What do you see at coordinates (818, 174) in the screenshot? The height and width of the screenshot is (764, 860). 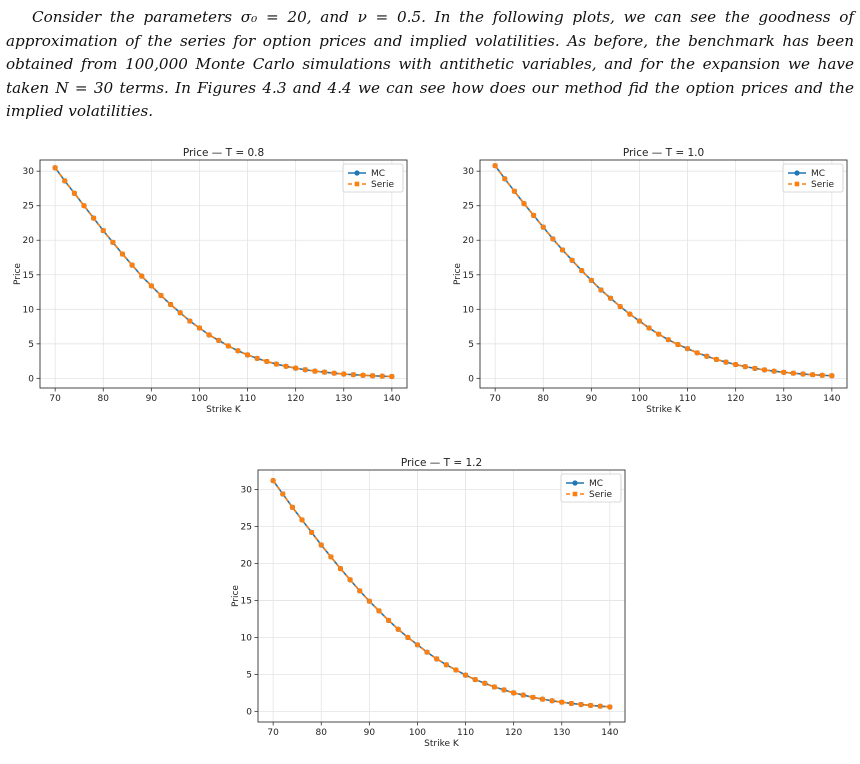 I see `legend-label: MC` at bounding box center [818, 174].